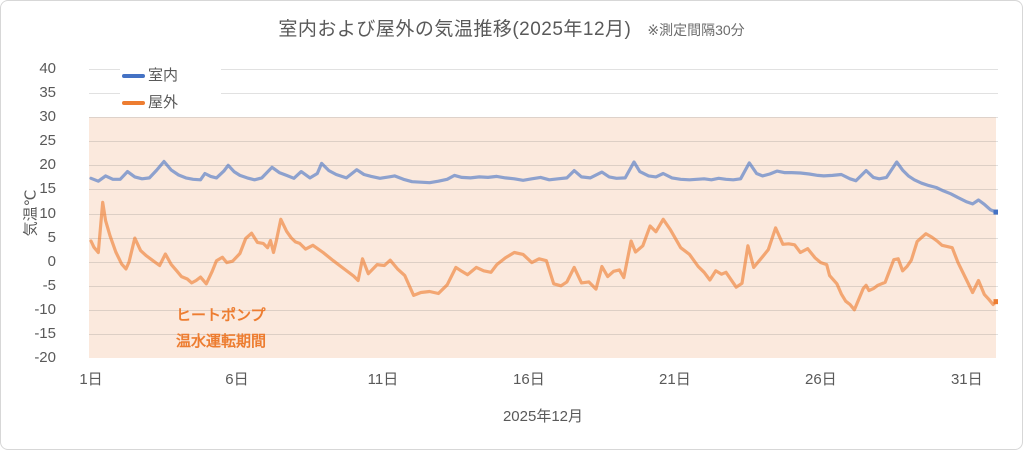 This screenshot has width=1024, height=451. Describe the element at coordinates (383, 379) in the screenshot. I see `x-tick-label: 11日` at that location.